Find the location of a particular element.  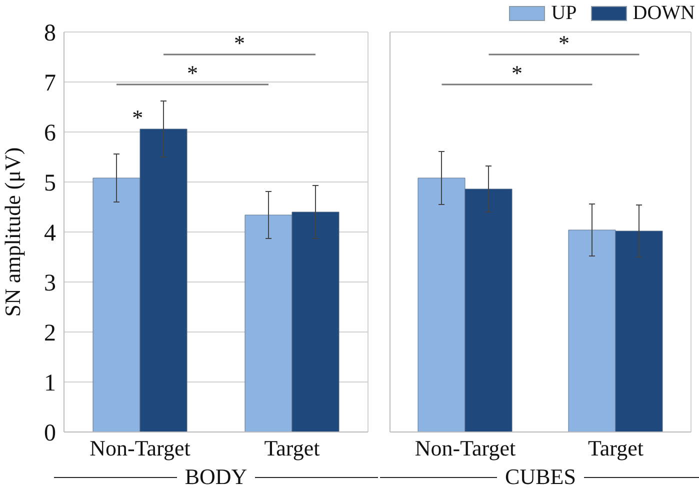

y-tick-label: 2 is located at coordinates (50, 333).